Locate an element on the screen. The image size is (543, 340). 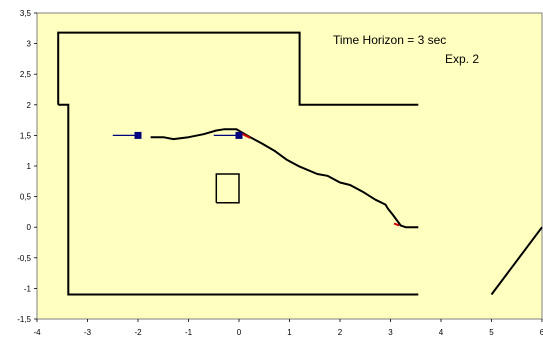
annotation-experiment: Exp. 2 is located at coordinates (462, 59).